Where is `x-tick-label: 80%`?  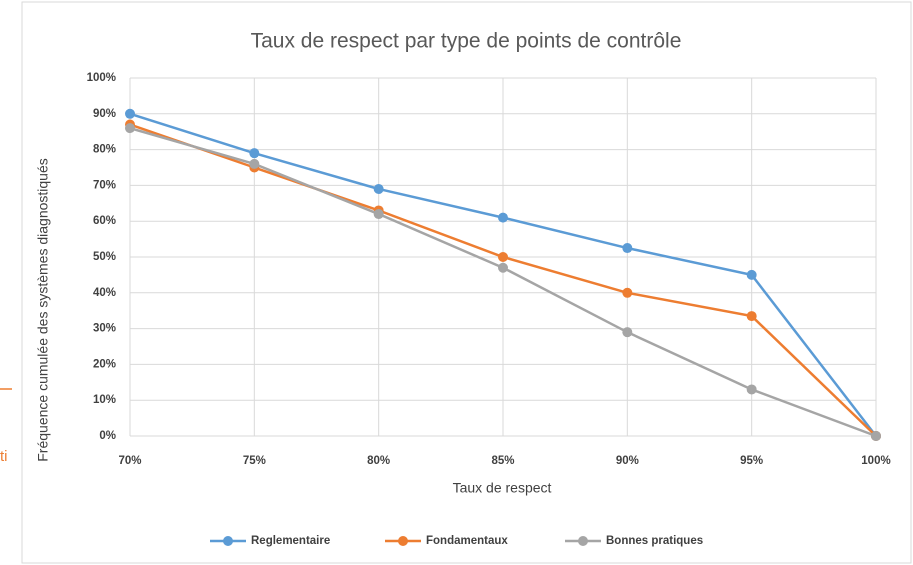
x-tick-label: 80% is located at coordinates (378, 461).